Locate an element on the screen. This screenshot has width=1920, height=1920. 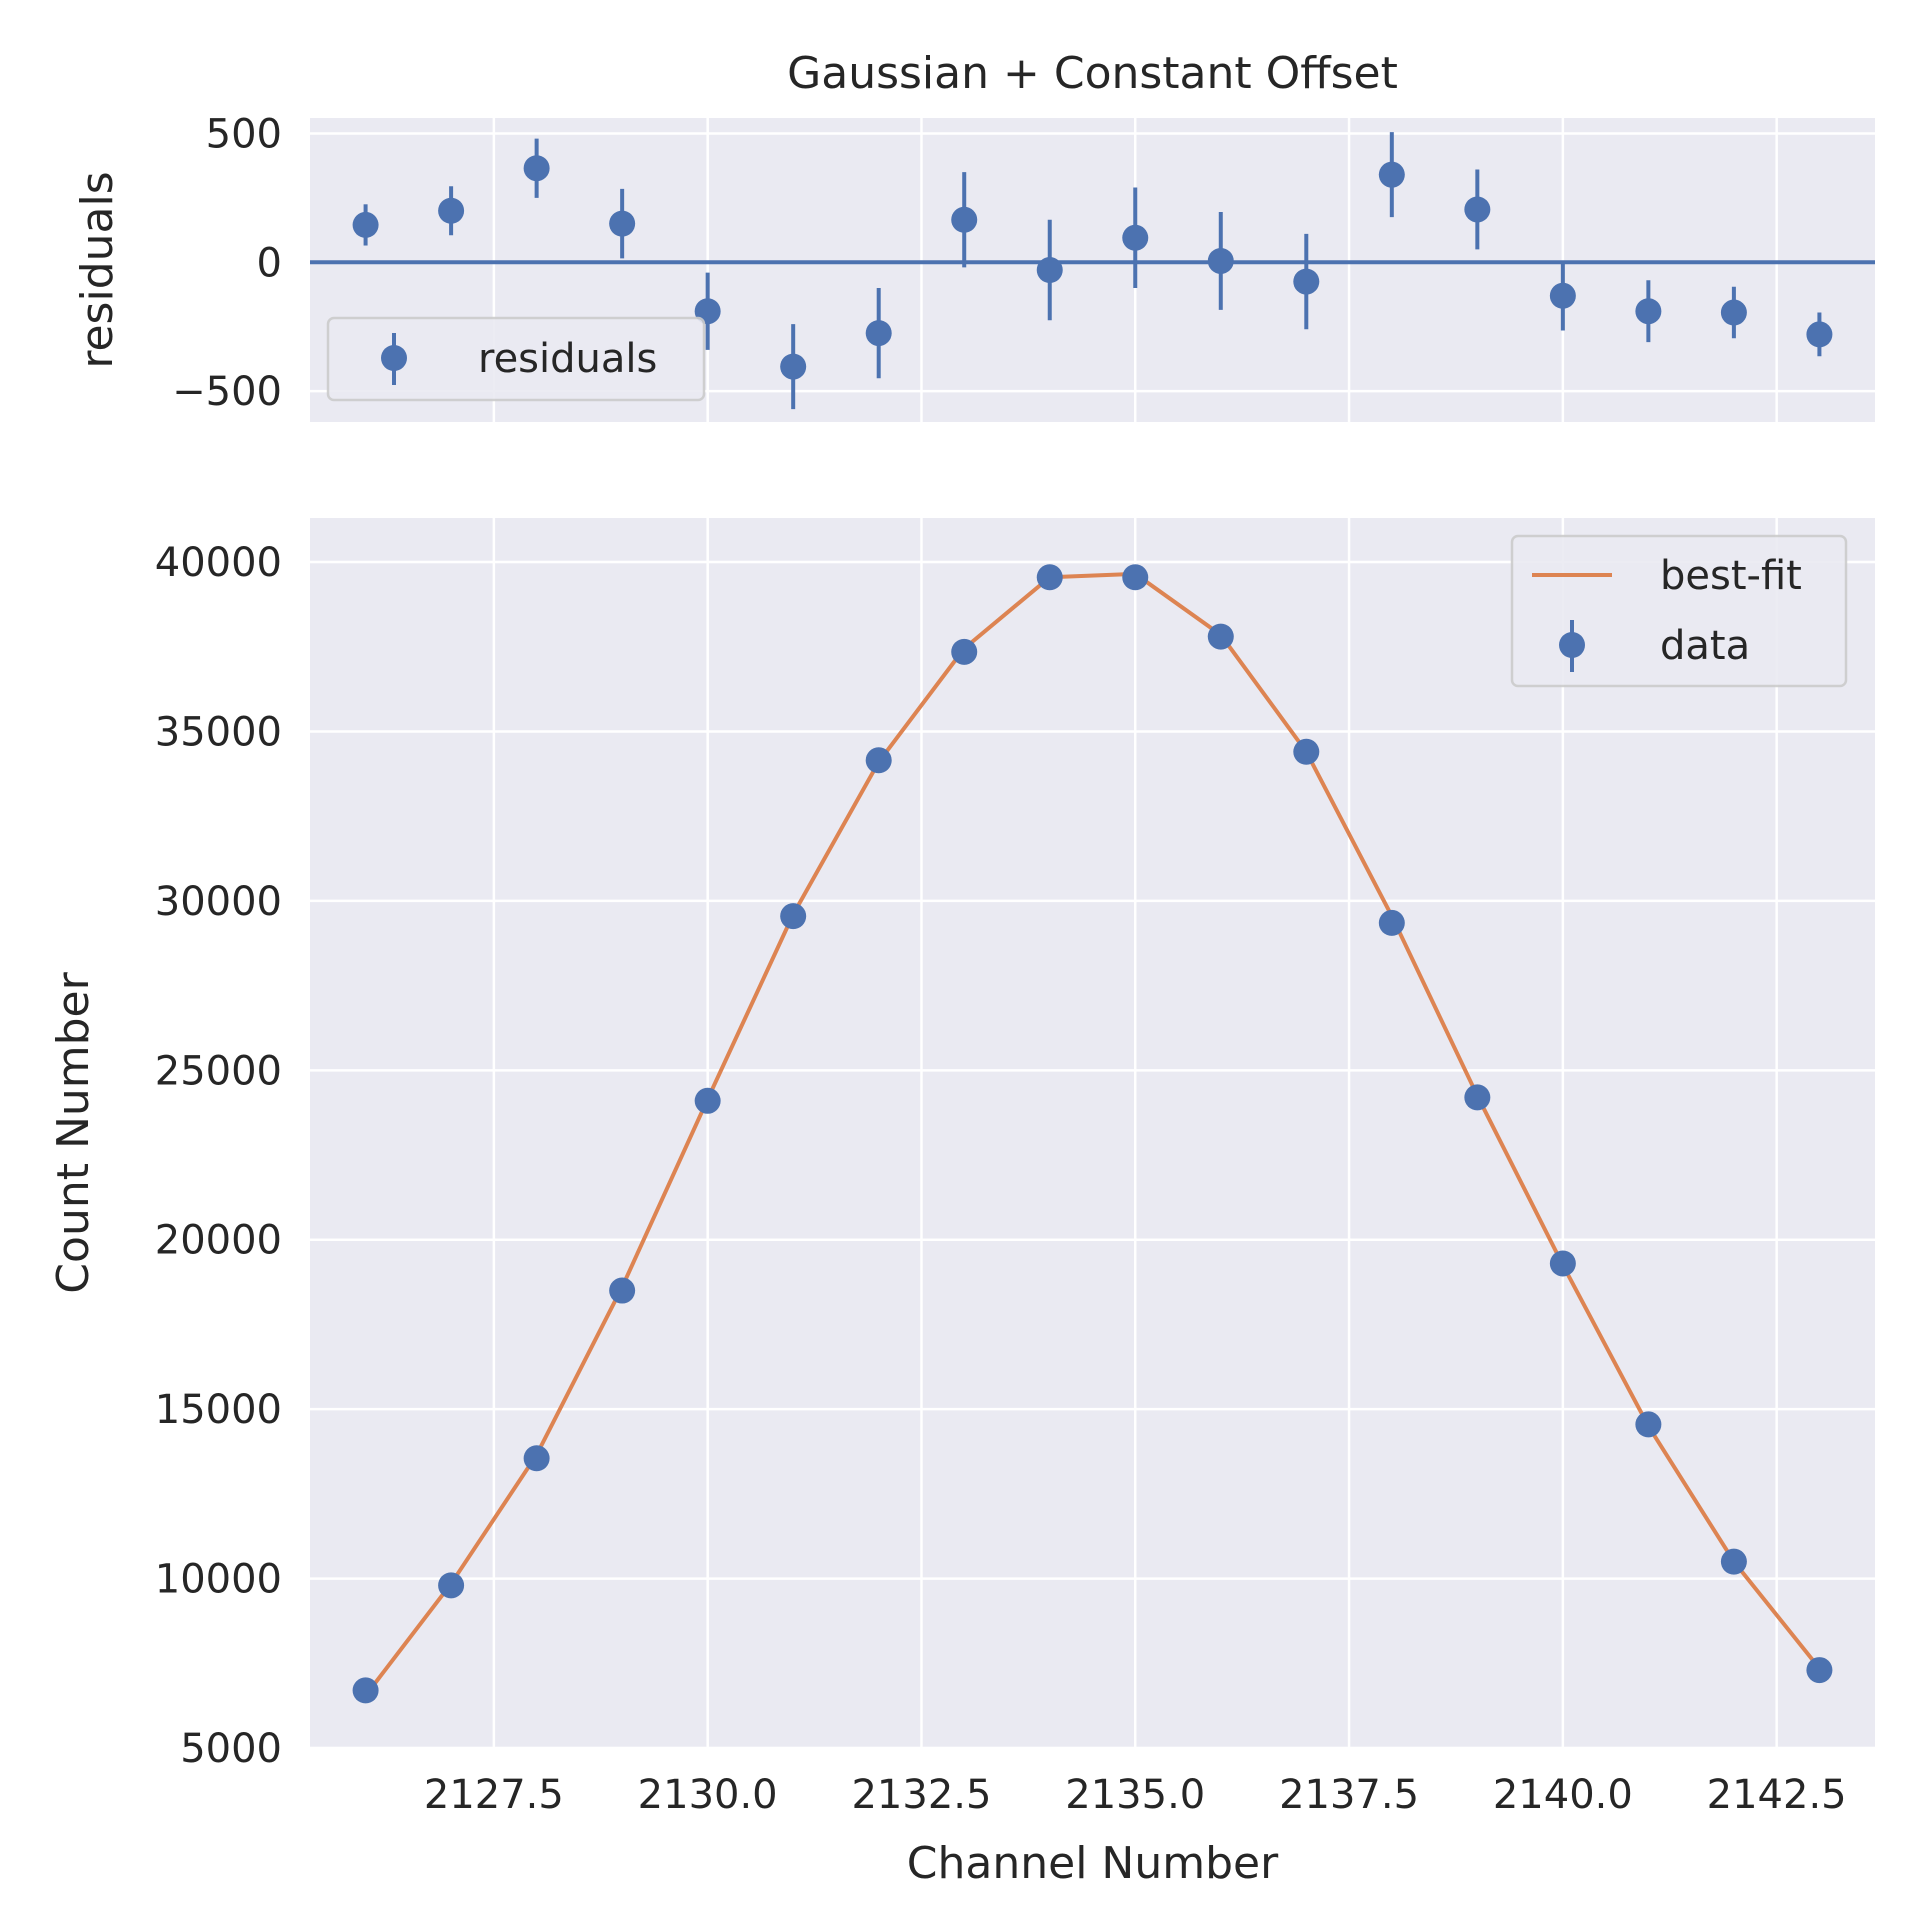
main-y-tick-label: 35000 is located at coordinates (218, 732).